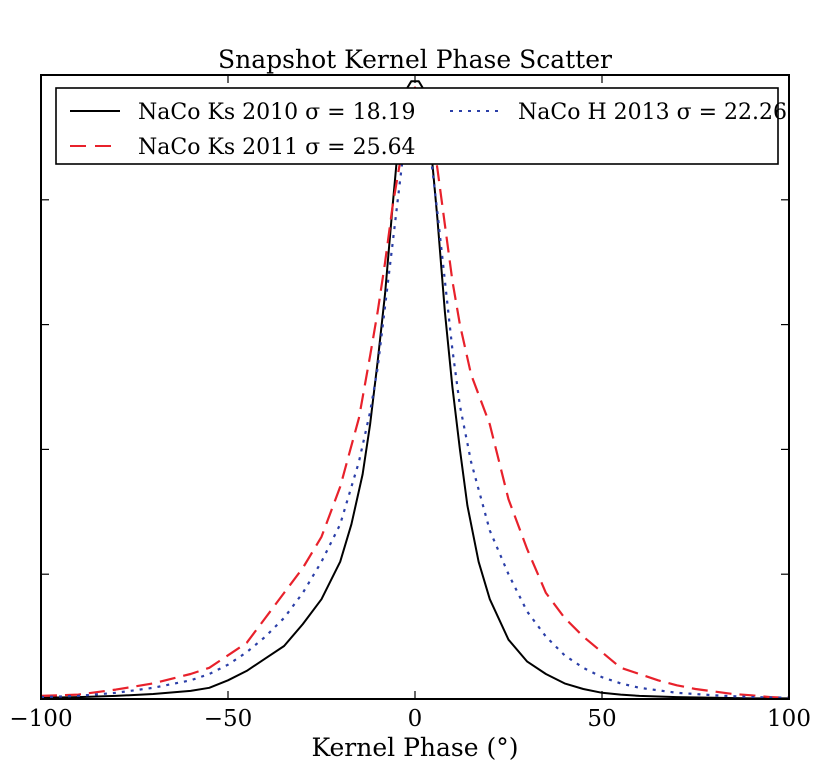 The image size is (830, 778). Describe the element at coordinates (601, 719) in the screenshot. I see `x-tick-label: 50` at that location.